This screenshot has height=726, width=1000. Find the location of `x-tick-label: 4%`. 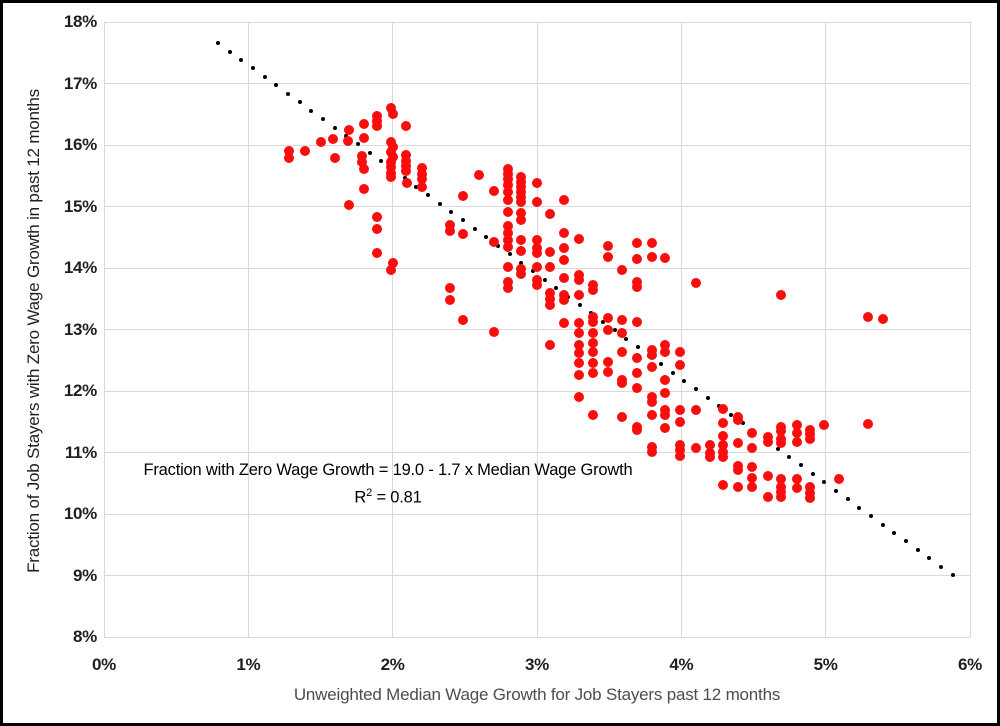

x-tick-label: 4% is located at coordinates (681, 664).